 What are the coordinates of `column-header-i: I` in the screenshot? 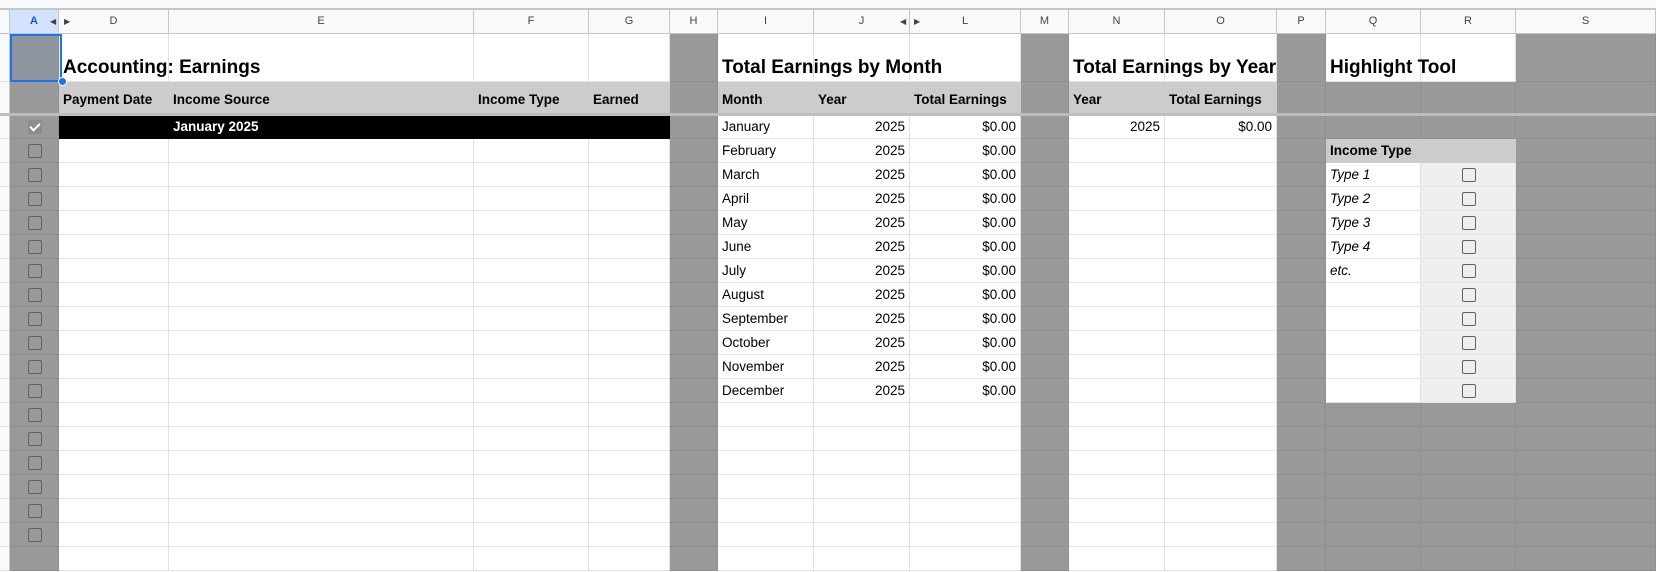 It's located at (766, 22).